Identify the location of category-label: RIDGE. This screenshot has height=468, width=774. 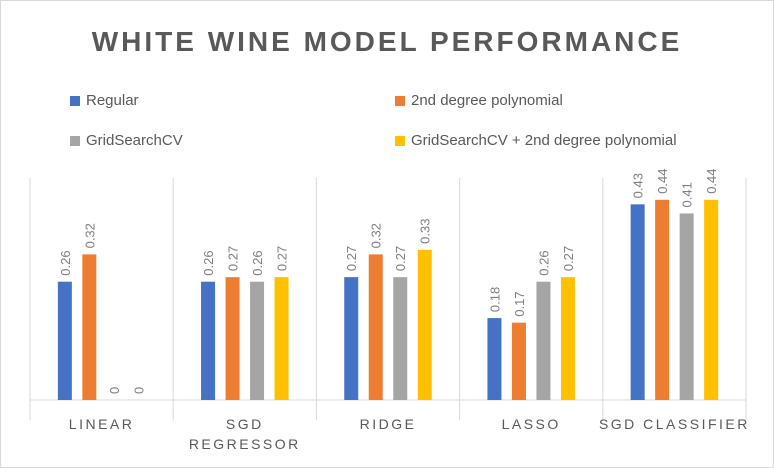
(388, 424).